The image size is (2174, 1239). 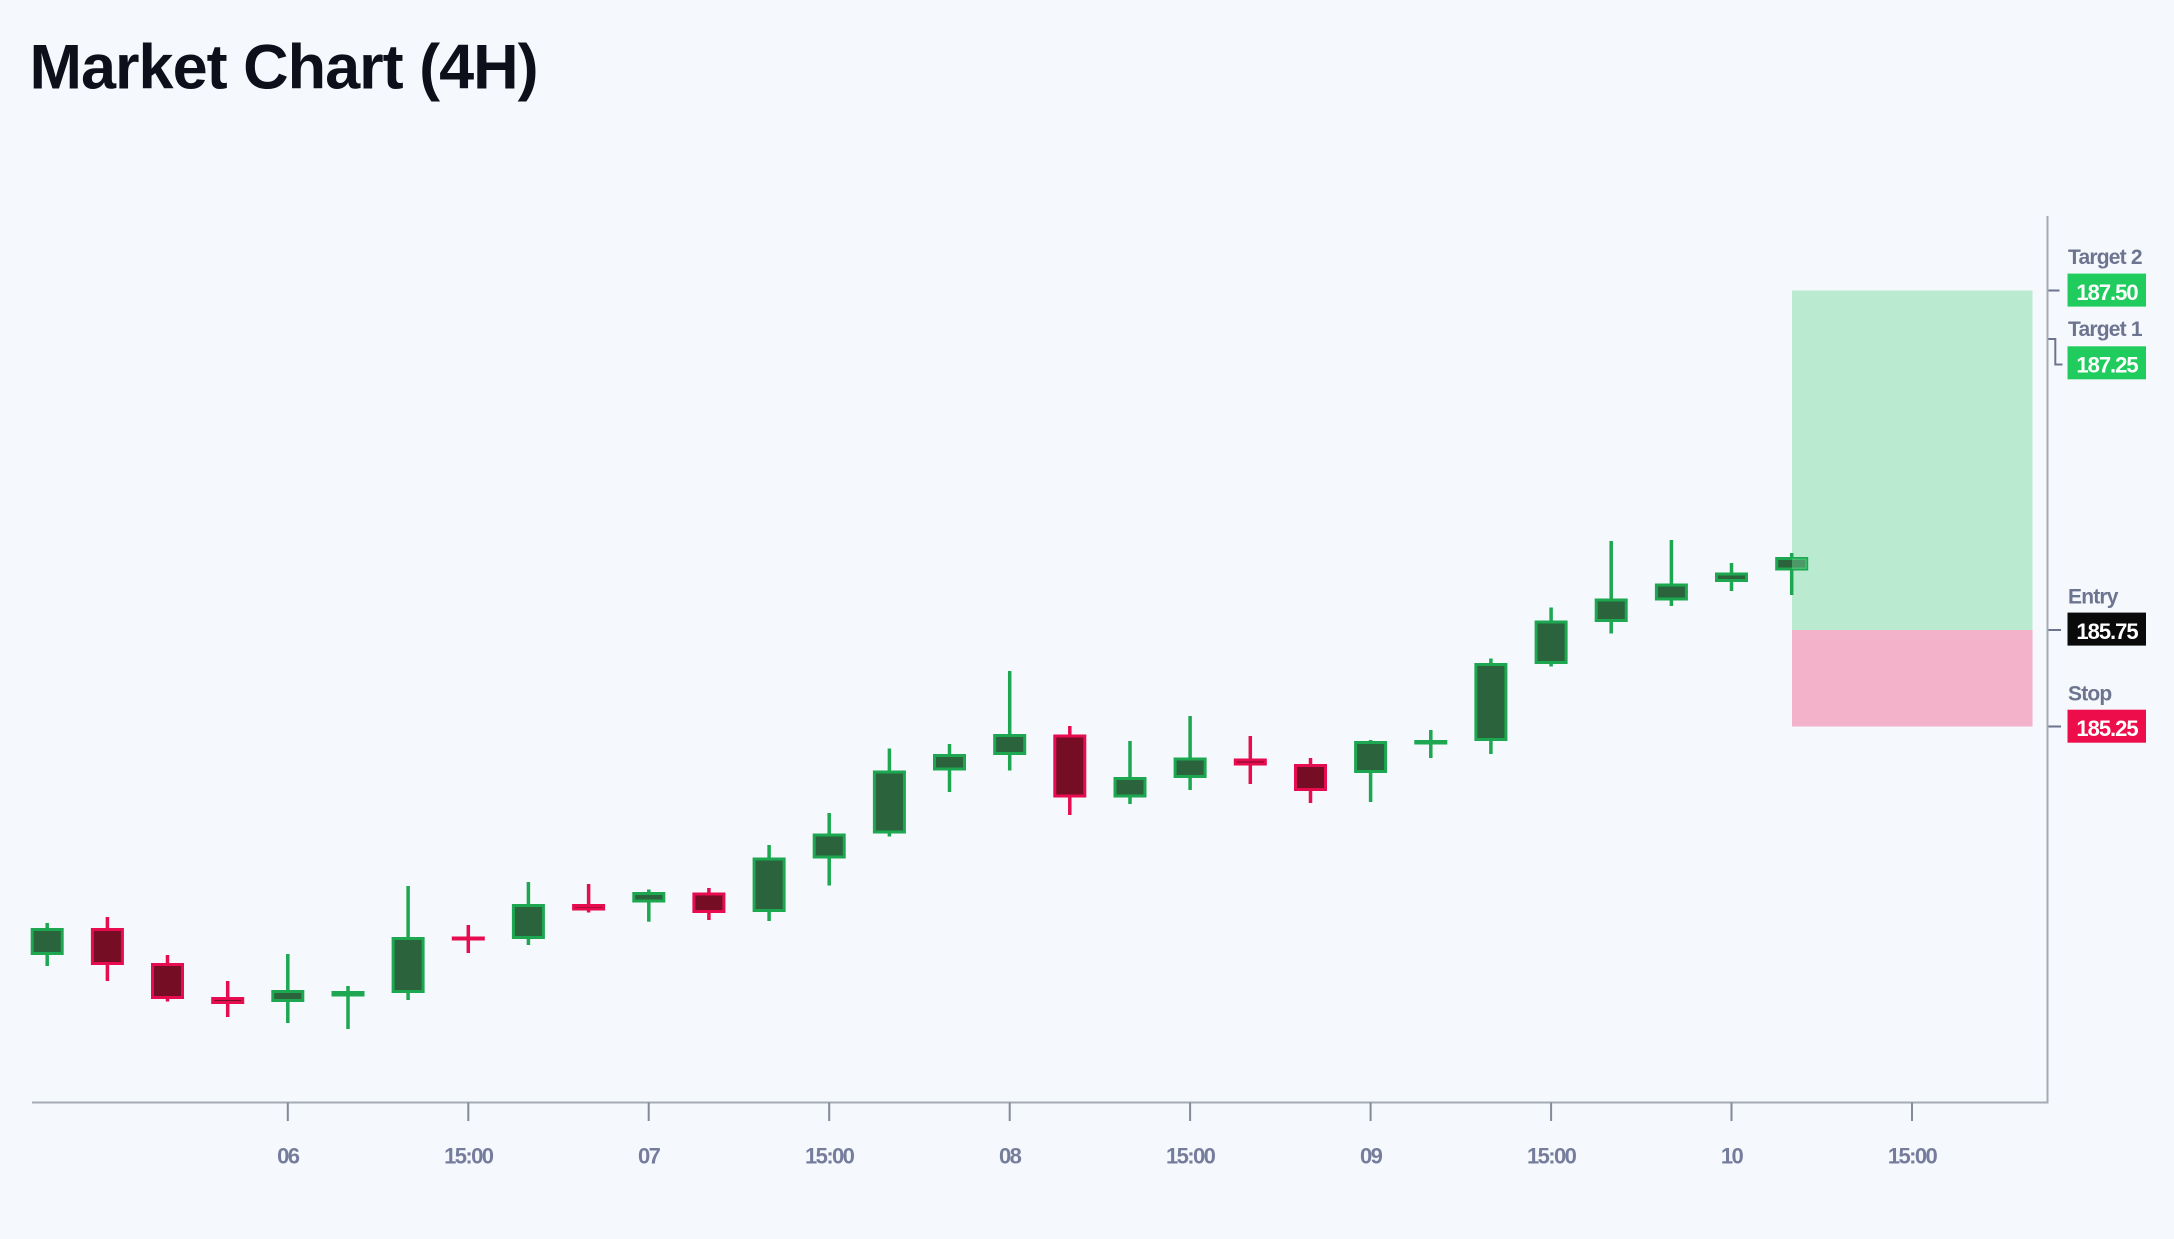 I want to click on svg-text: 08, so click(x=1010, y=1156).